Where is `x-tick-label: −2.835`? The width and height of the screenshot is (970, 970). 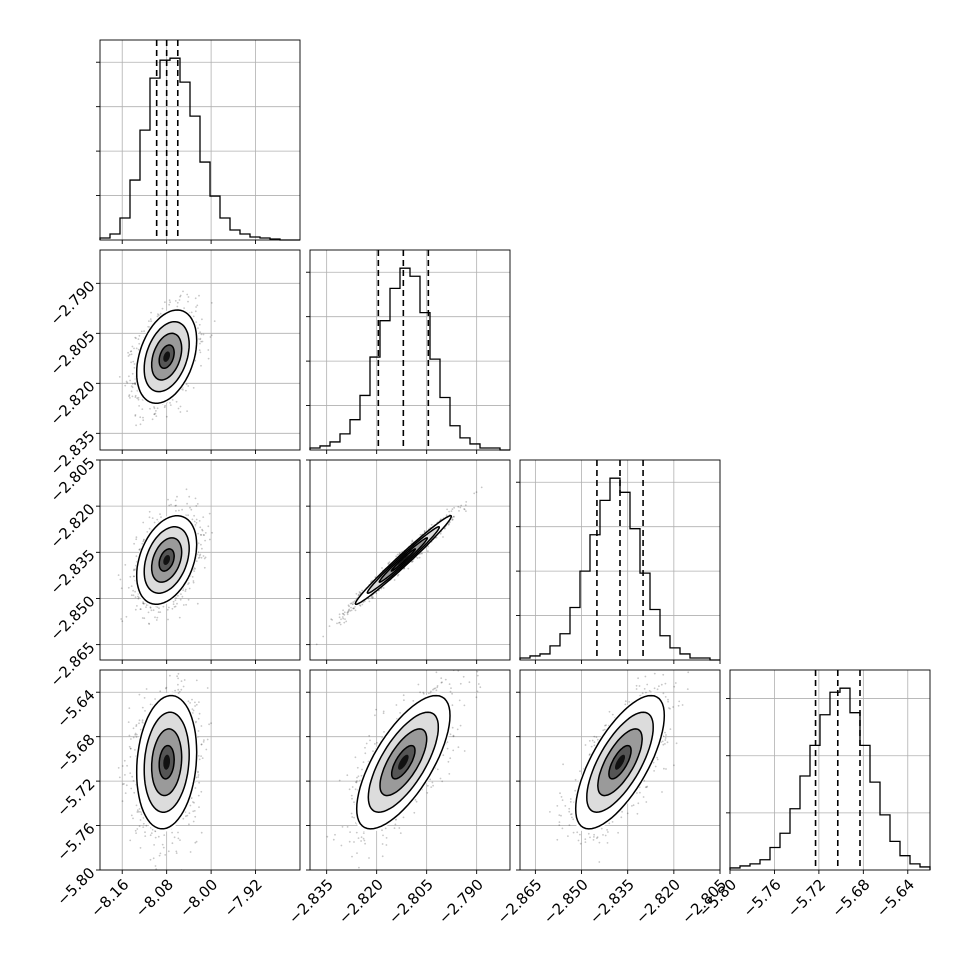
x-tick-label: −2.835 is located at coordinates (311, 902).